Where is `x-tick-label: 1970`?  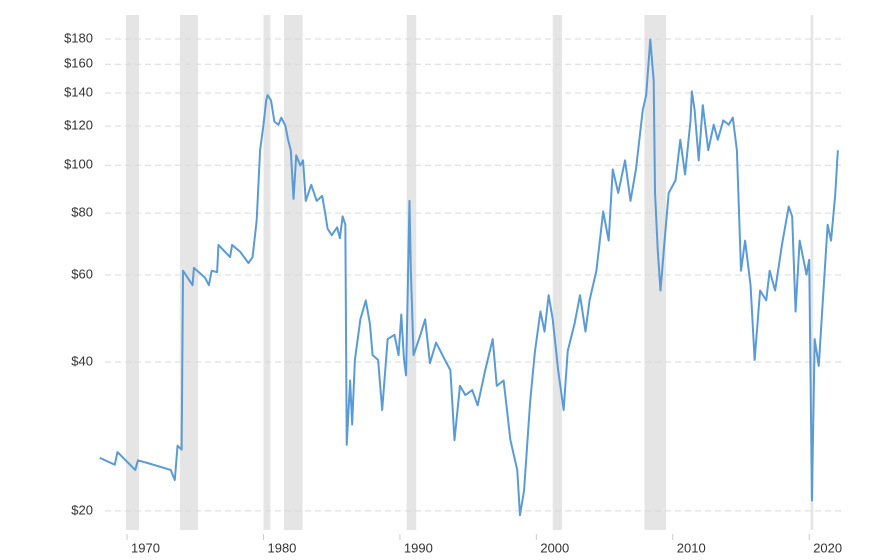 x-tick-label: 1970 is located at coordinates (145, 547).